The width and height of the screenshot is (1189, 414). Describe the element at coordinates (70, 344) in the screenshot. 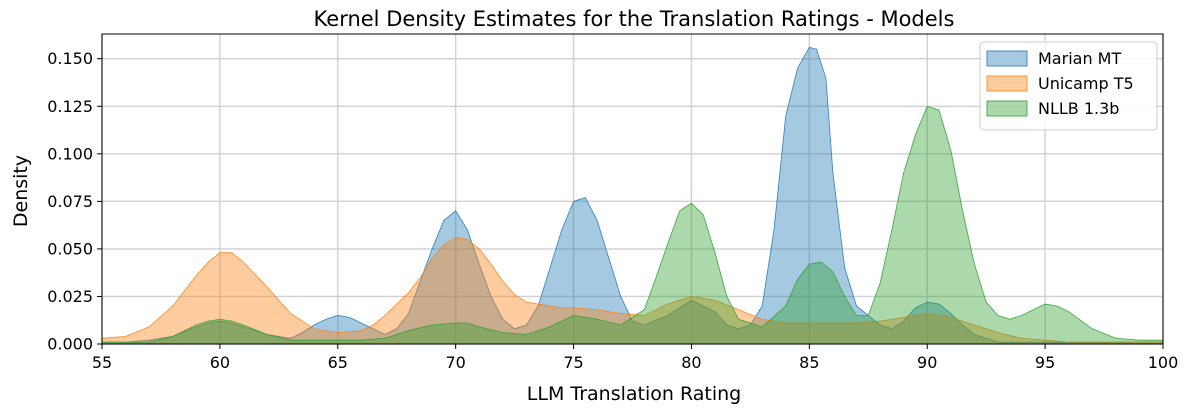

I see `y-tick-label: 0.000` at that location.